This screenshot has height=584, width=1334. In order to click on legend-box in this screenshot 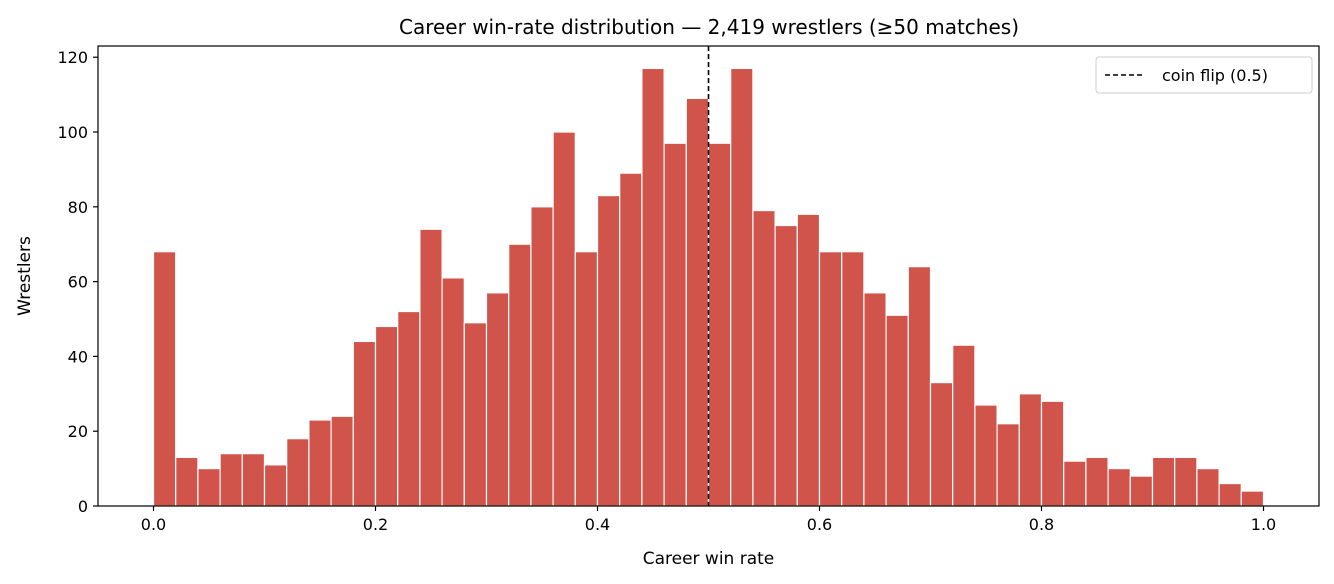, I will do `click(1204, 75)`.